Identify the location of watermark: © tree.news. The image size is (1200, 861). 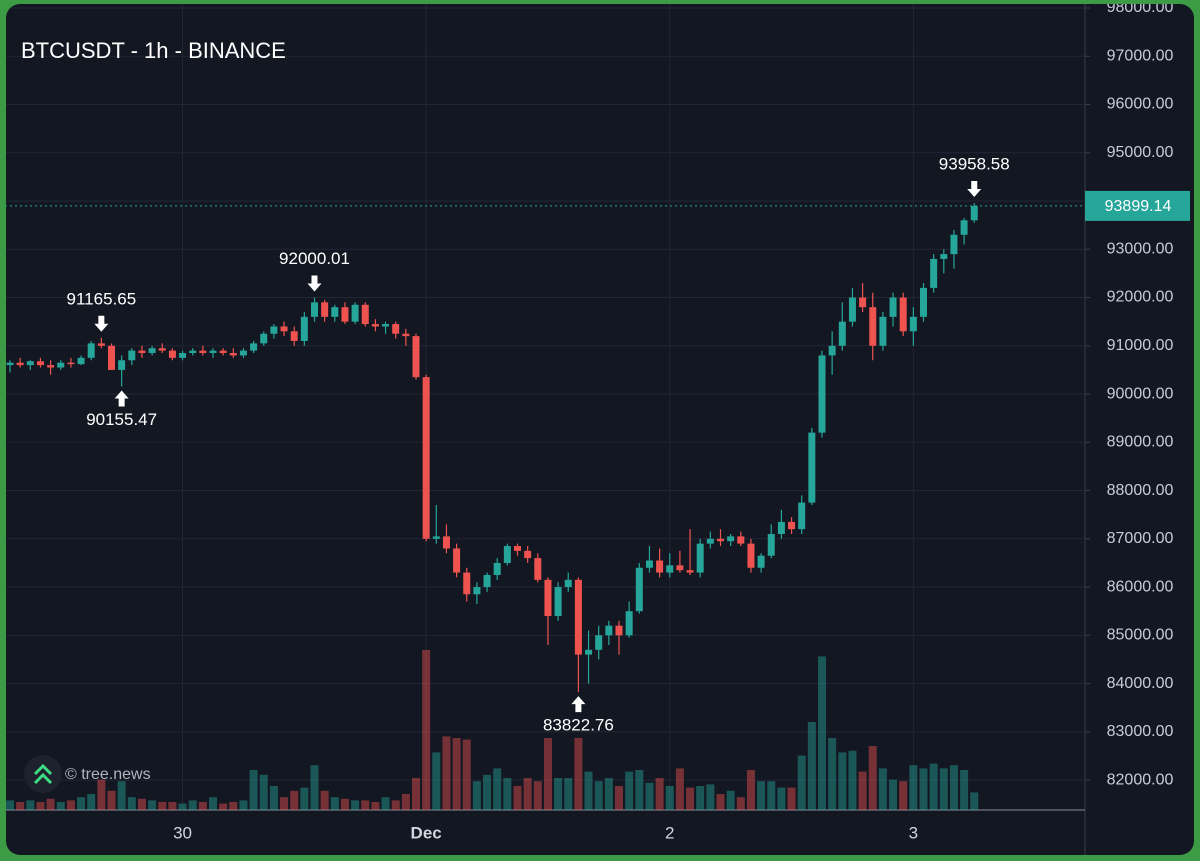
(108, 774).